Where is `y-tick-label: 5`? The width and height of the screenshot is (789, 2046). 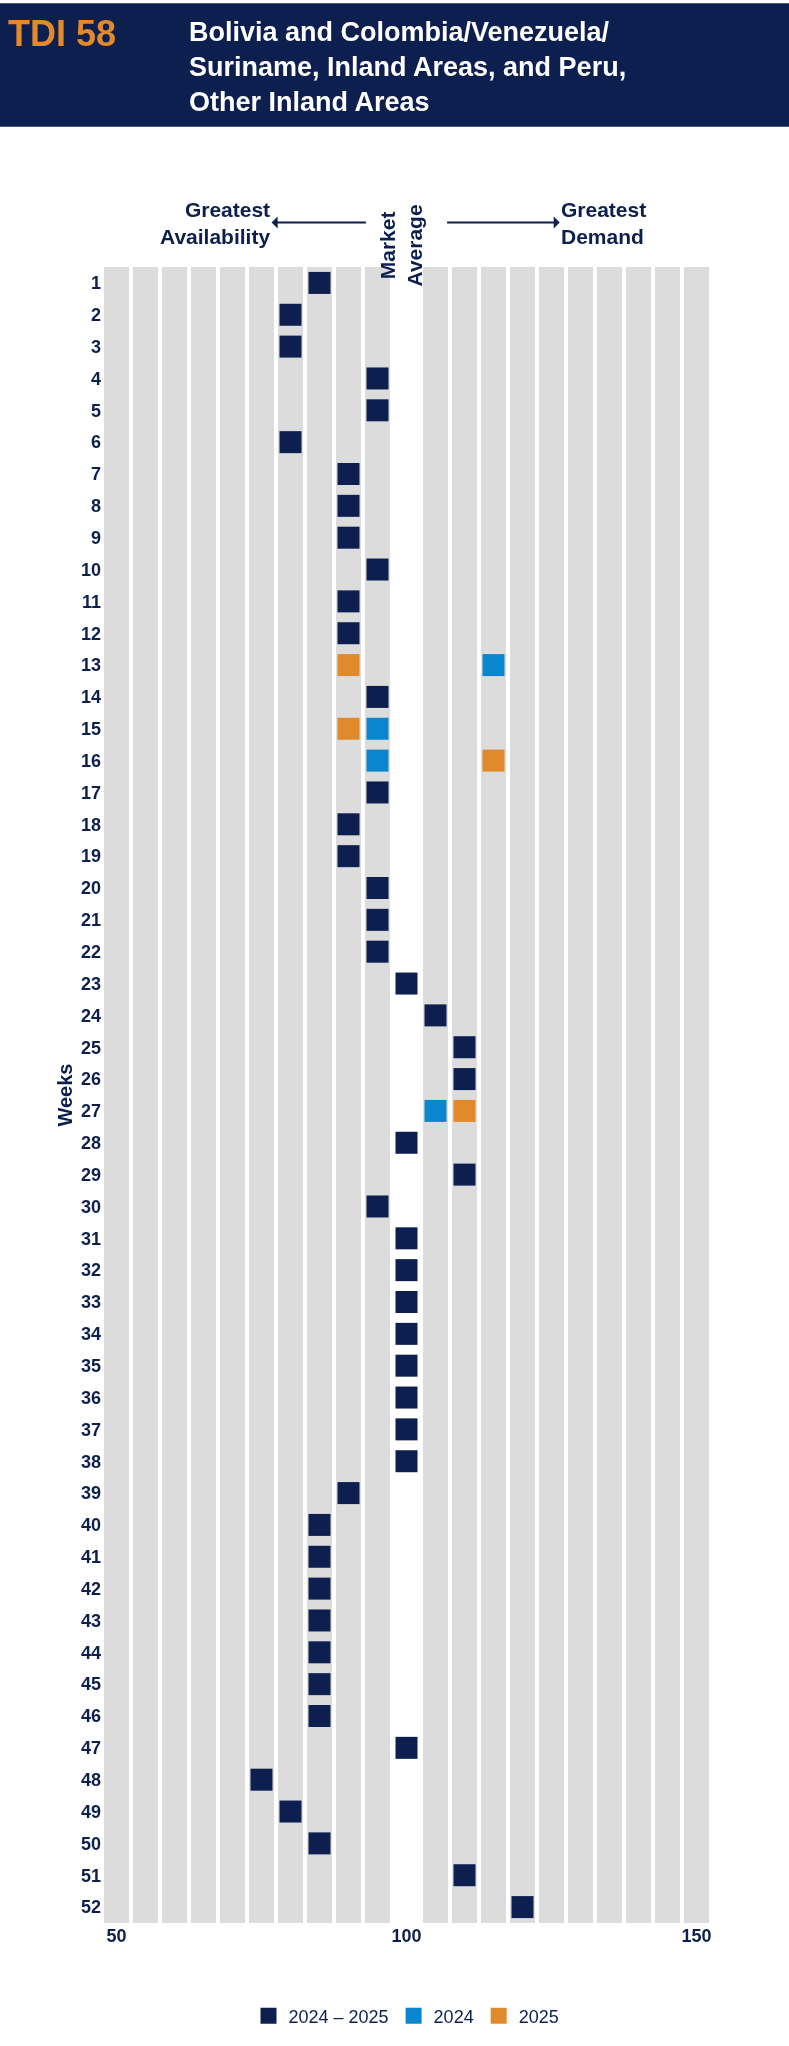 y-tick-label: 5 is located at coordinates (95, 410).